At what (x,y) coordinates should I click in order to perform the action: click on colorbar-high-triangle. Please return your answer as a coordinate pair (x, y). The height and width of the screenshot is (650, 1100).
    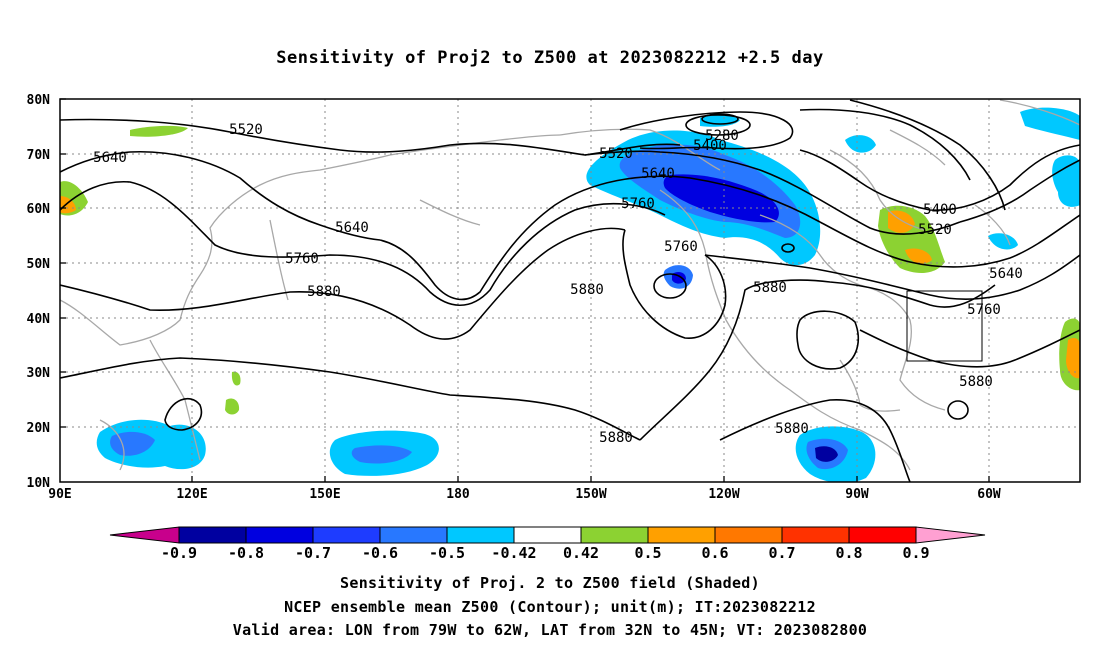
    Looking at the image, I should click on (950, 535).